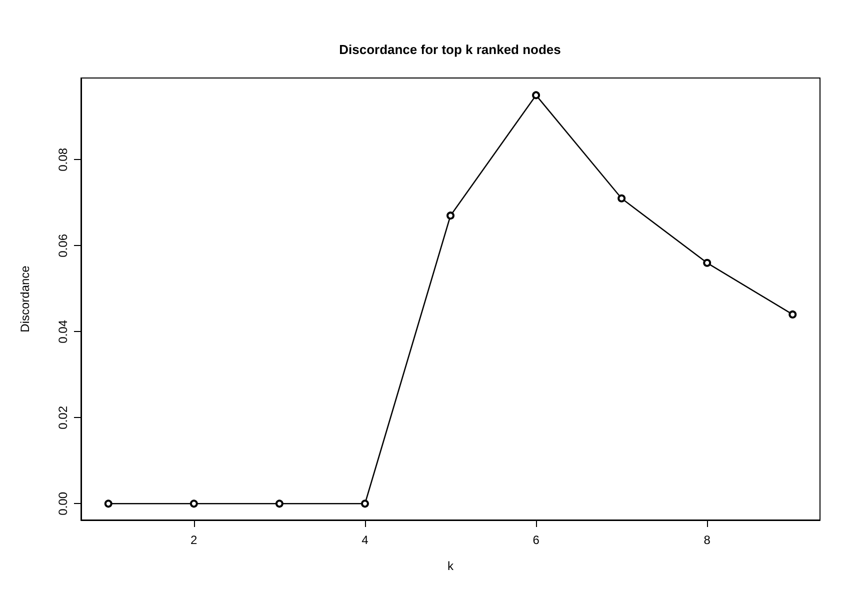 Image resolution: width=848 pixels, height=599 pixels. Describe the element at coordinates (194, 540) in the screenshot. I see `x-tick-label: 2` at that location.